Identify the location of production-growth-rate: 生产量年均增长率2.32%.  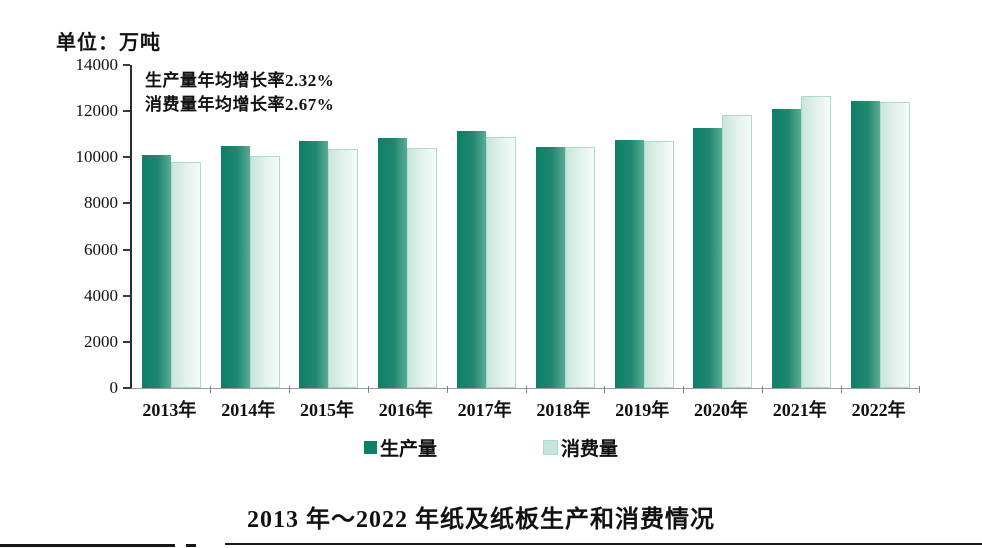
(240, 80).